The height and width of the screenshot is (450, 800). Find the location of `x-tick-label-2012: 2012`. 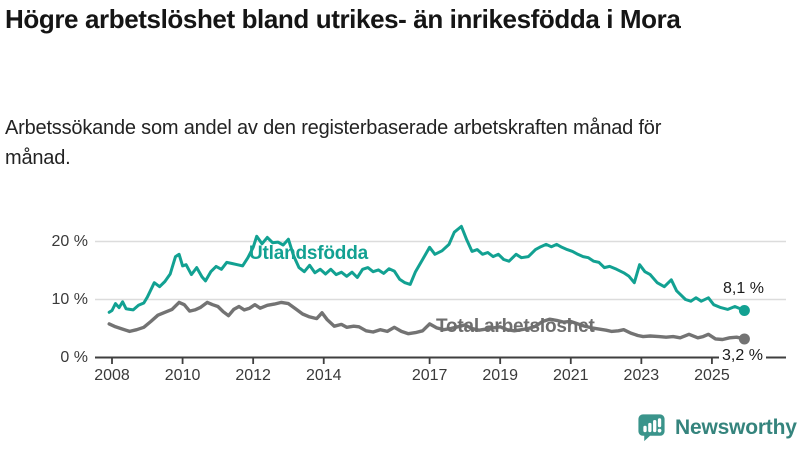

x-tick-label-2012: 2012 is located at coordinates (253, 375).